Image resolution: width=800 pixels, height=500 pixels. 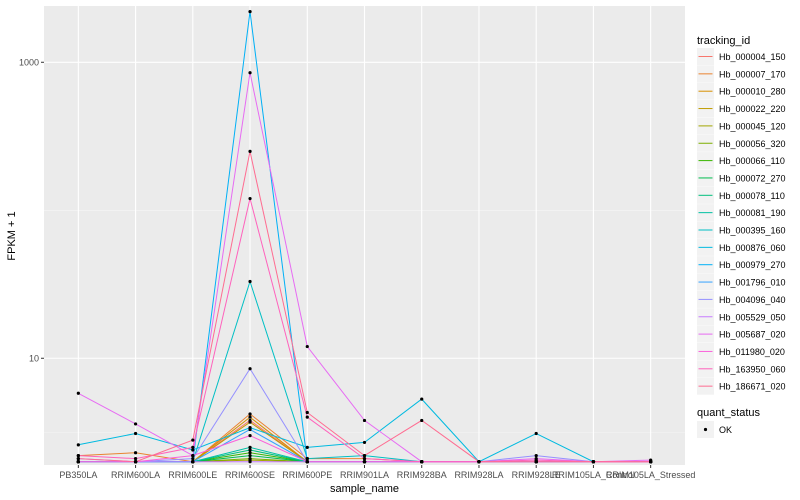 I want to click on x-tick-label: RRIM928LE, so click(x=536, y=475).